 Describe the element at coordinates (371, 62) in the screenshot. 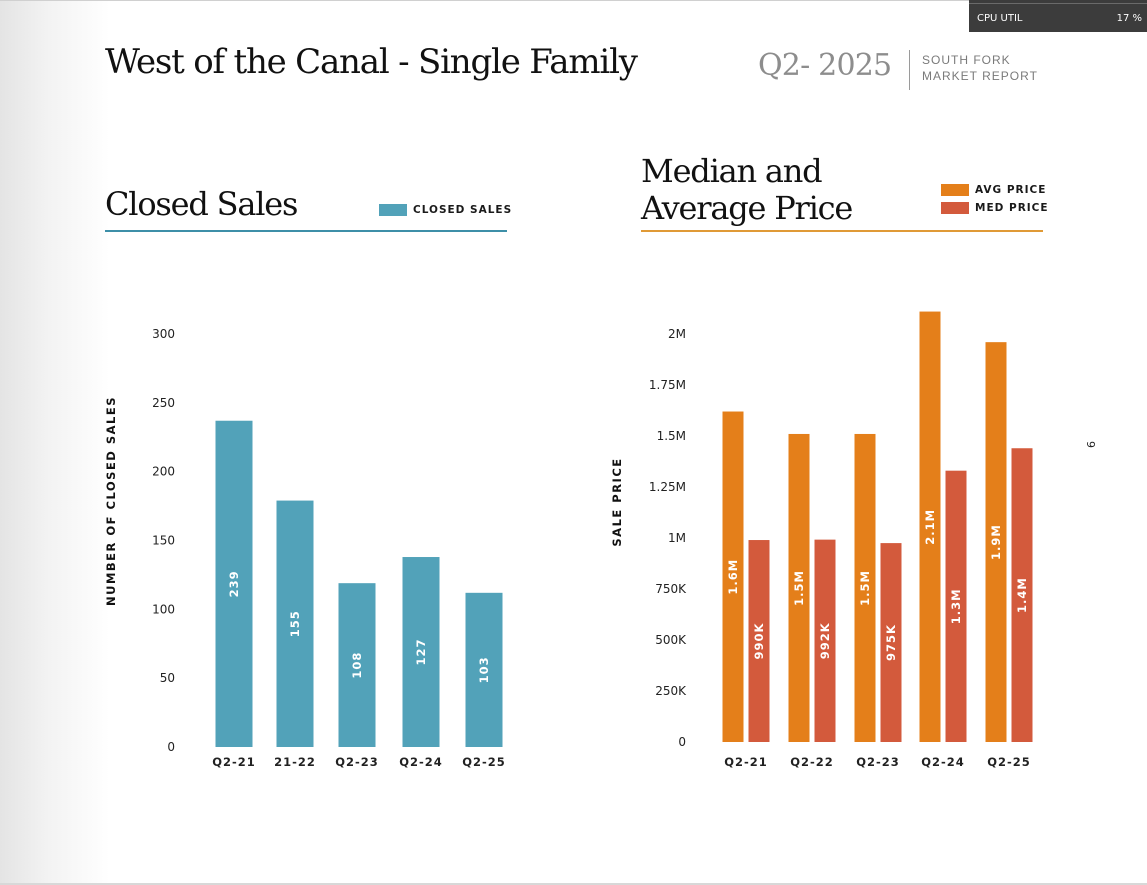

I see `report-title: West of the Canal - Single Family` at that location.